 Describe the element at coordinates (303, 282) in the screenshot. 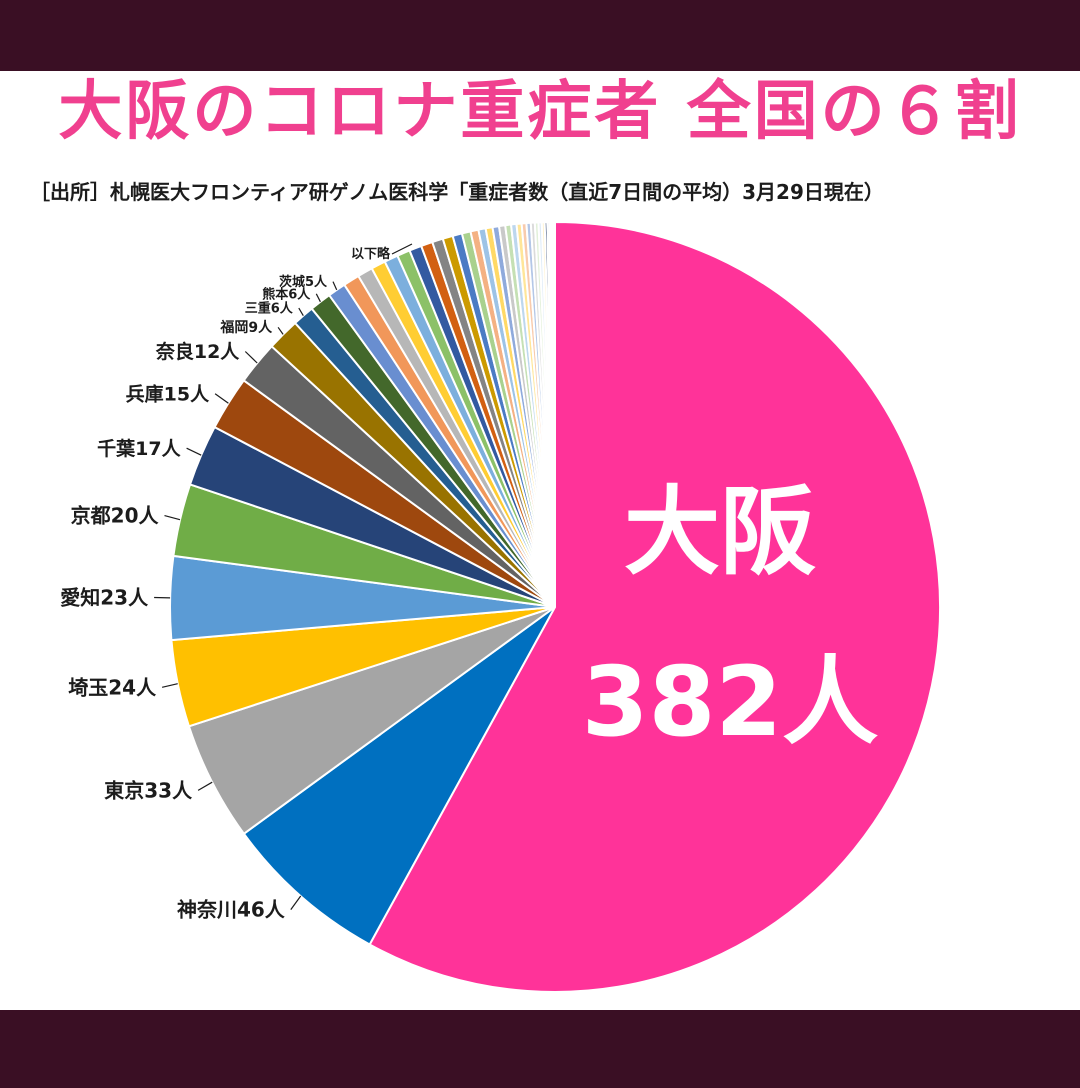

I see `slice-label-茨城: 茨城5人` at that location.